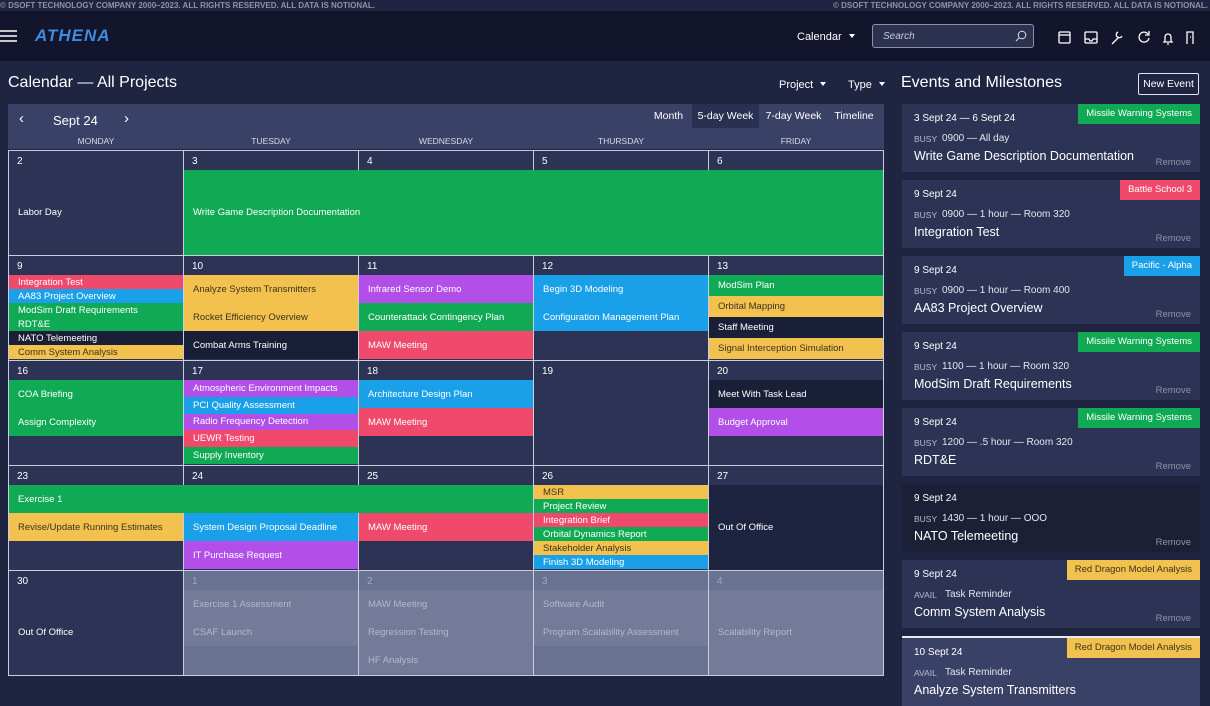 This screenshot has width=1210, height=706. I want to click on event: Orbital Mapping, so click(796, 306).